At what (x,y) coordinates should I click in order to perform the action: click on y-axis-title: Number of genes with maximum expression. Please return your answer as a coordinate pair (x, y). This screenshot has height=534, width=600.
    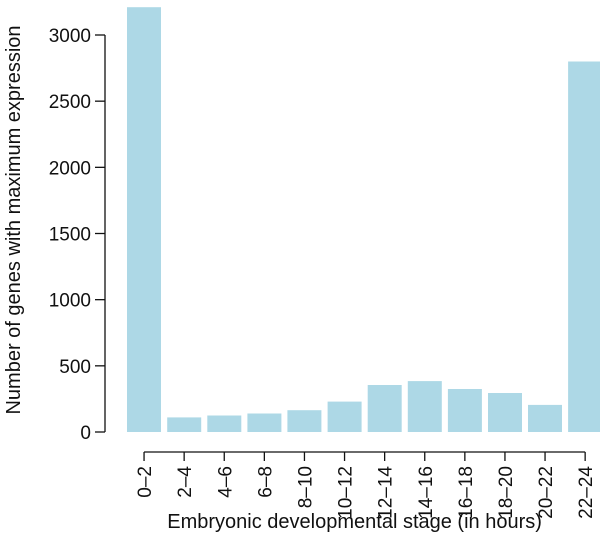
    Looking at the image, I should click on (14, 219).